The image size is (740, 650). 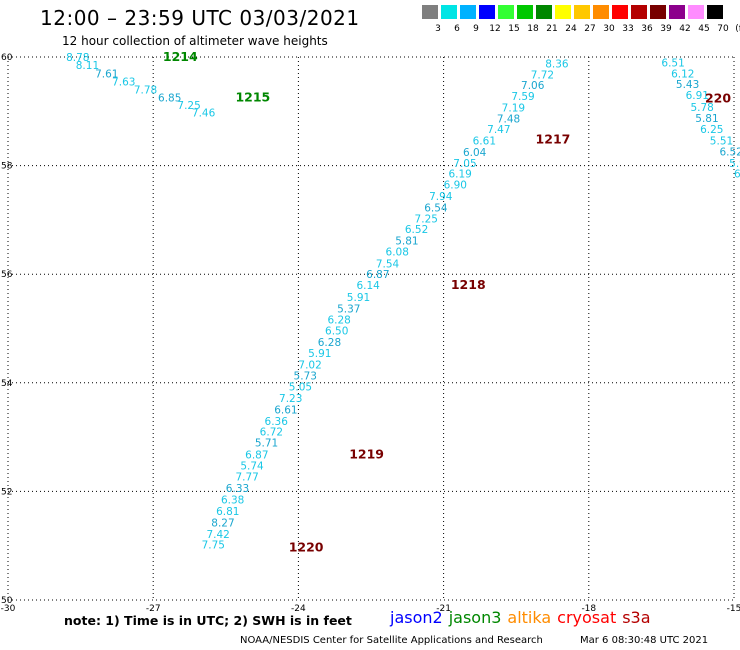 I want to click on wave-height-value: 5.78, so click(x=701, y=108).